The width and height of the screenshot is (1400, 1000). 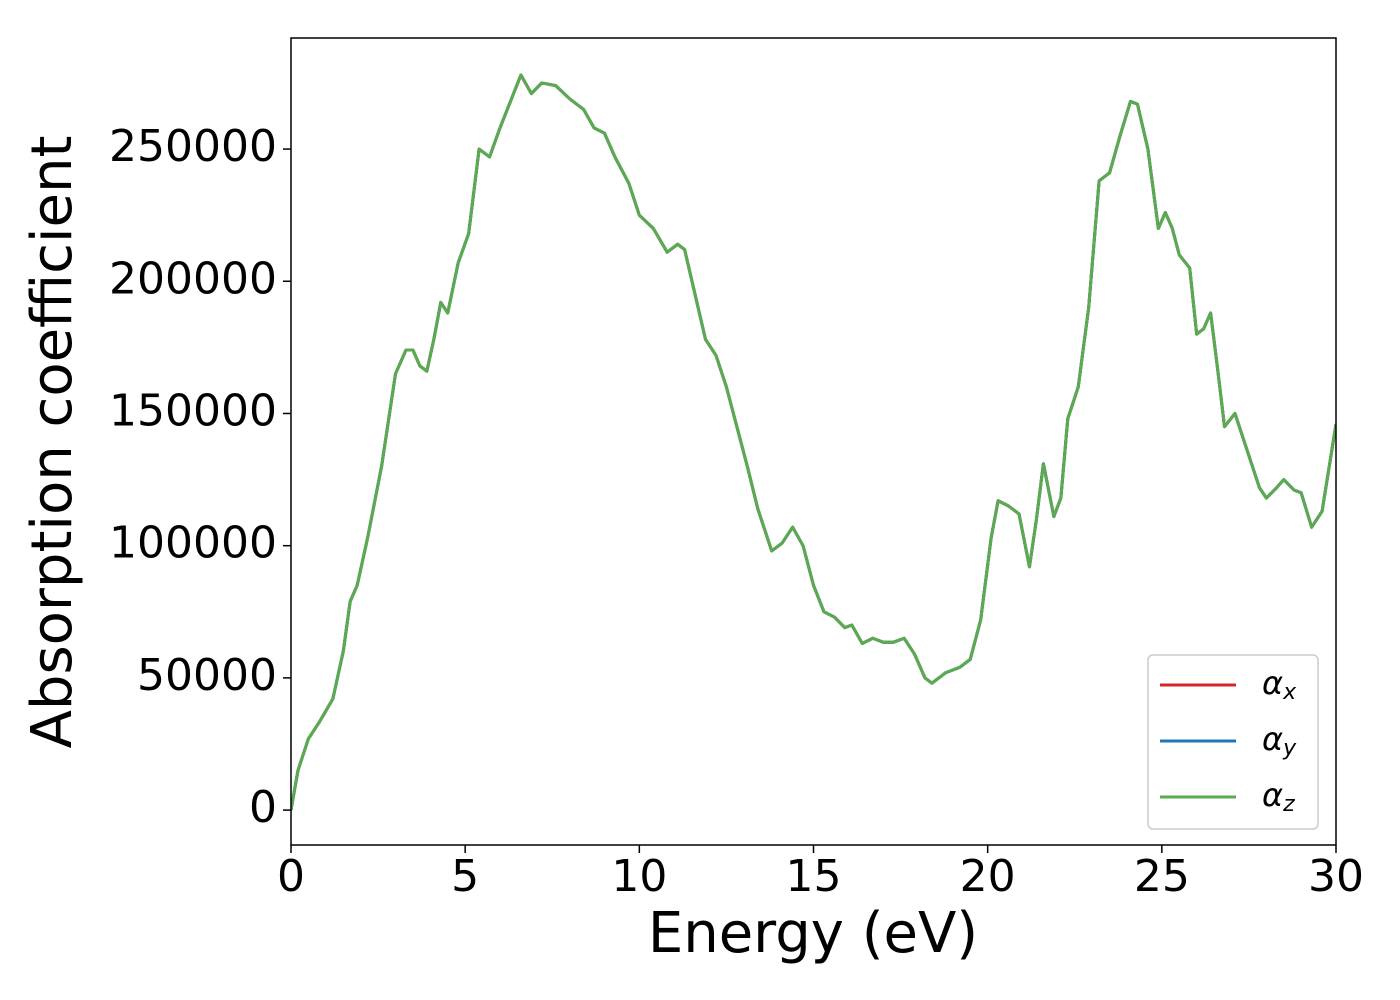 I want to click on x-tick-label: 25, so click(x=1162, y=876).